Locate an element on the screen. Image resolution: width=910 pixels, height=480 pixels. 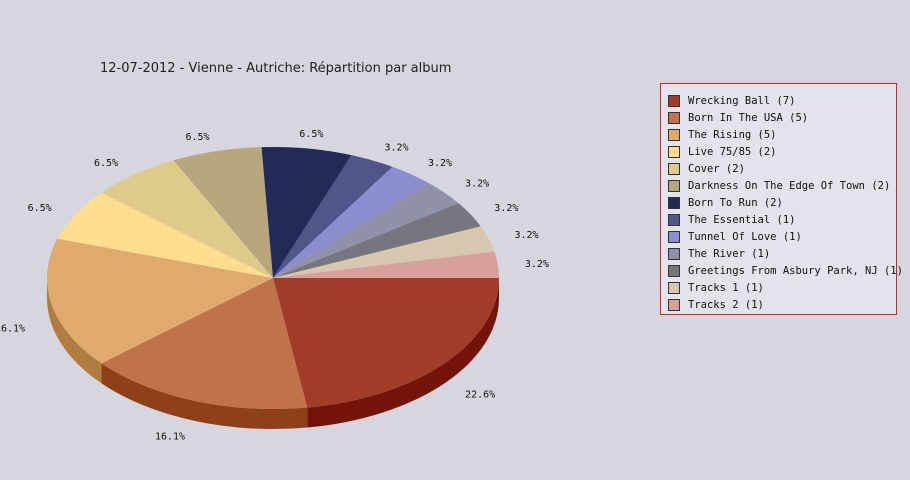
legend-label: Greetings From Asbury Park, NJ (1) is located at coordinates (795, 270).